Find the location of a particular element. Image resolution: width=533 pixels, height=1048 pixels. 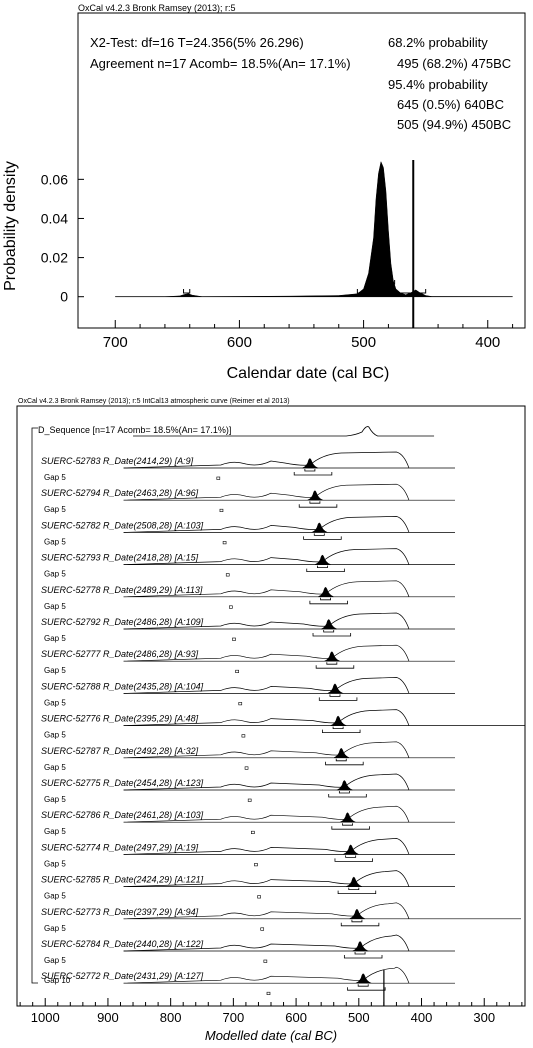

gap-label-9: Gap 5 is located at coordinates (55, 767).